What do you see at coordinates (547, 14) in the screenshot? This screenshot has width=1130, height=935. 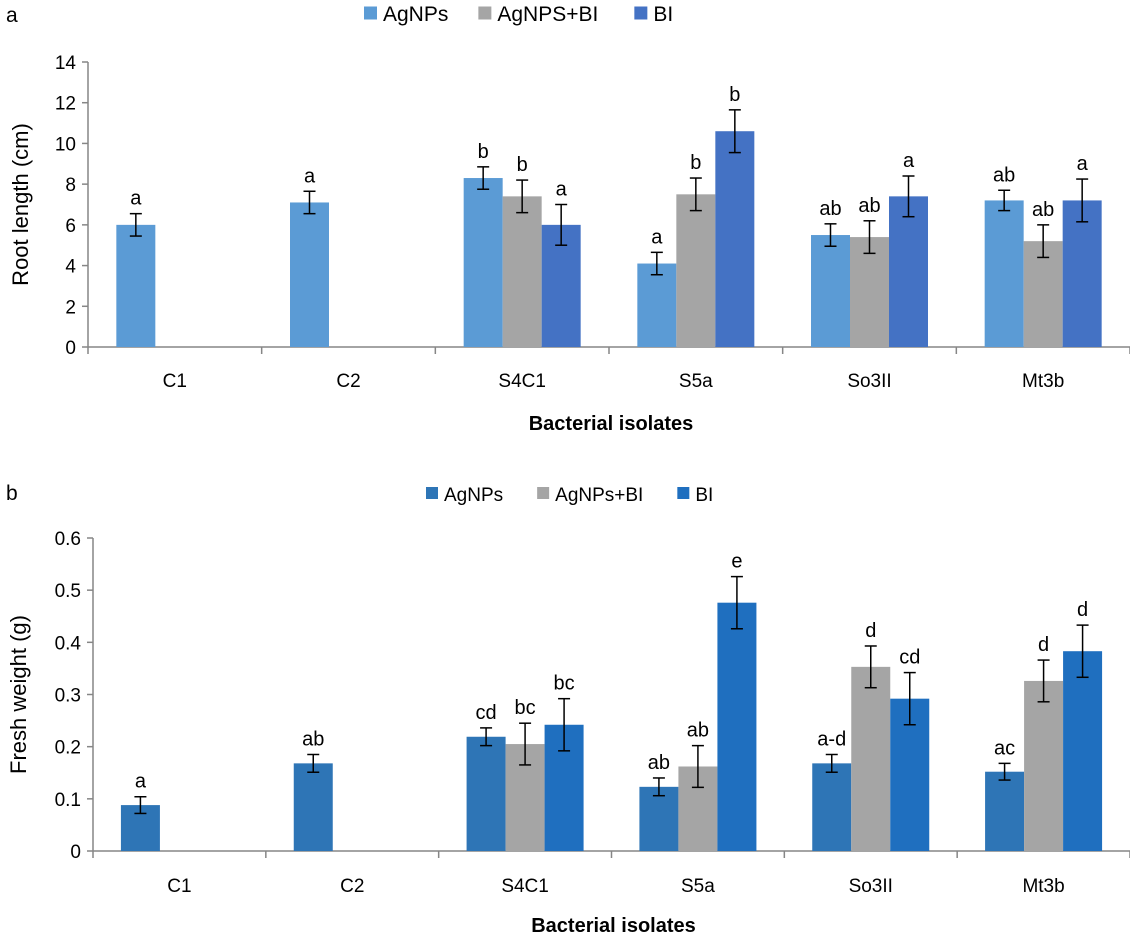 I see `legend-entry: AgNPS+BI` at bounding box center [547, 14].